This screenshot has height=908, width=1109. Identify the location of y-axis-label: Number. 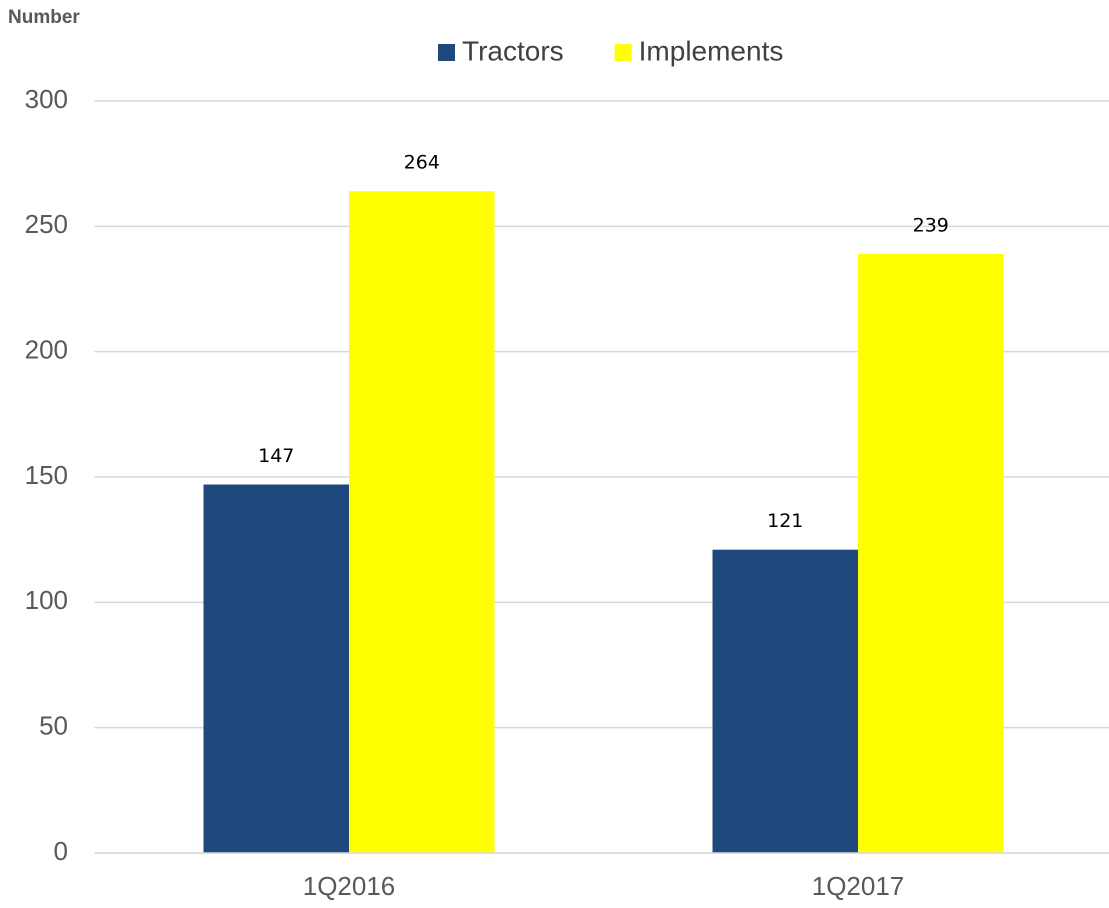
(44, 17).